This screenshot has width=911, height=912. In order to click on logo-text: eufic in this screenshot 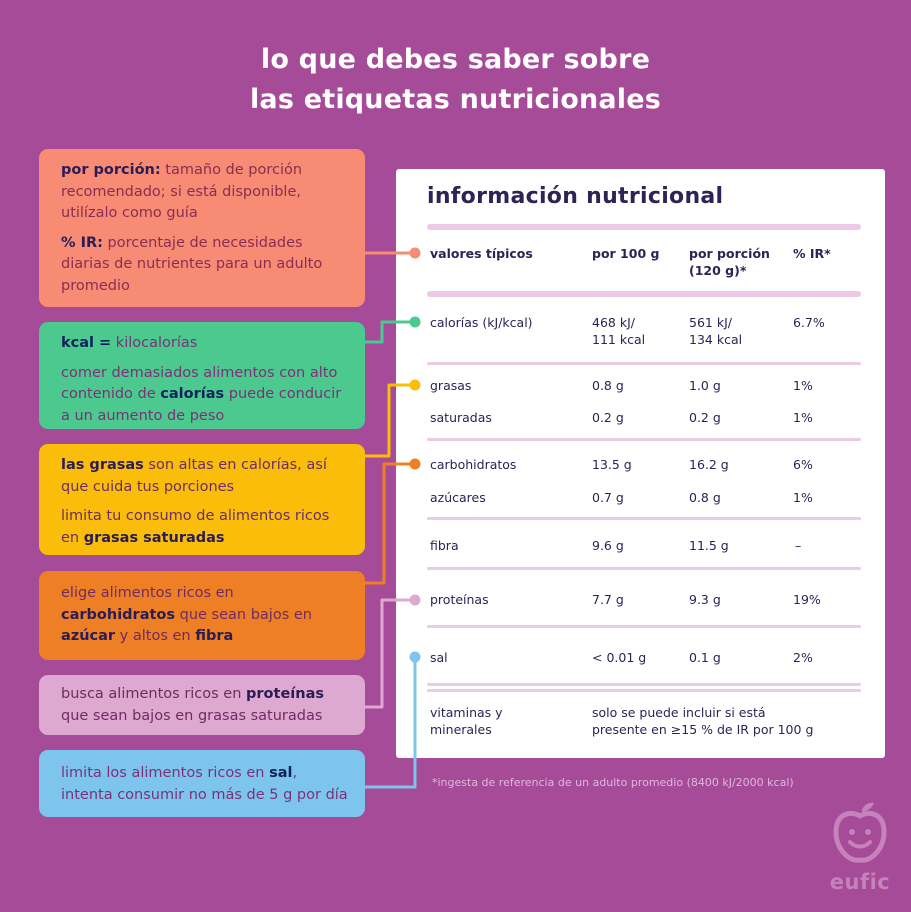, I will do `click(860, 882)`.